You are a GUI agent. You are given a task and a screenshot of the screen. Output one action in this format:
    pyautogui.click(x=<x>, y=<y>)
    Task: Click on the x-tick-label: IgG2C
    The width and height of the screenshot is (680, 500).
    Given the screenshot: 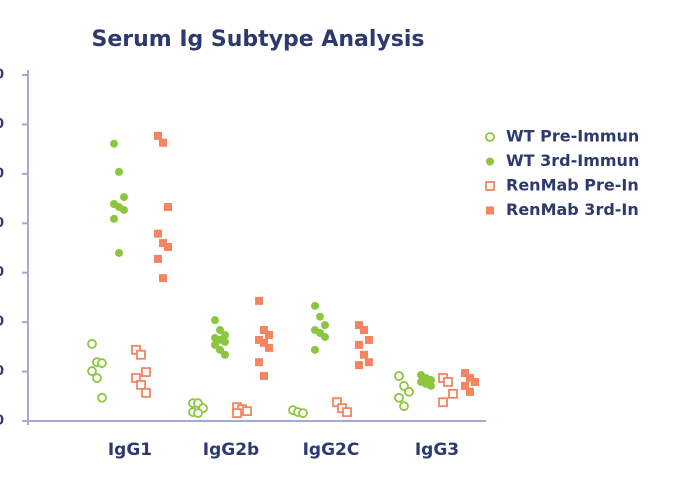 What is the action you would take?
    pyautogui.click(x=331, y=450)
    